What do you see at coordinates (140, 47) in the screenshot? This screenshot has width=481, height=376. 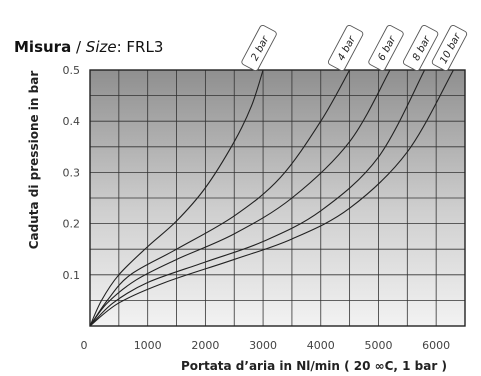 I see `title-rest: : FRL3` at bounding box center [140, 47].